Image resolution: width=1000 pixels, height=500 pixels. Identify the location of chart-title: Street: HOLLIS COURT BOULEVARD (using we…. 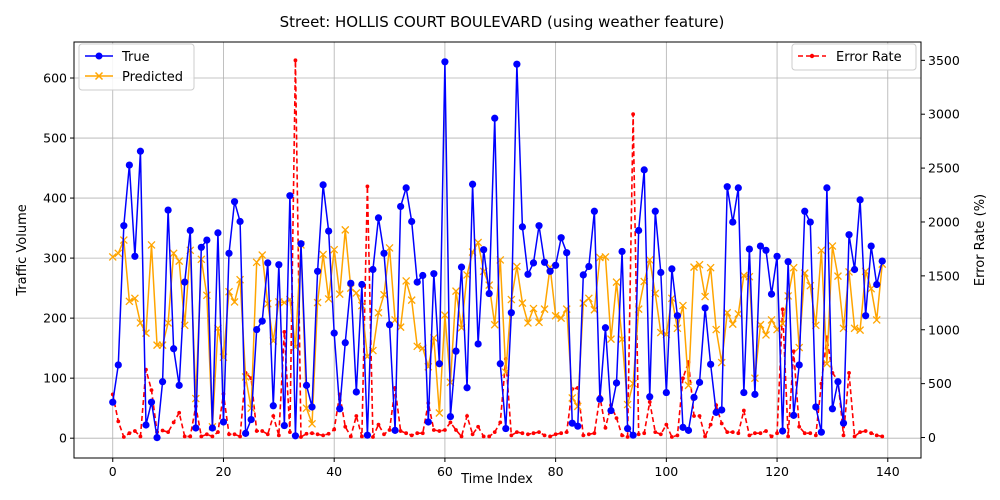
(502, 22).